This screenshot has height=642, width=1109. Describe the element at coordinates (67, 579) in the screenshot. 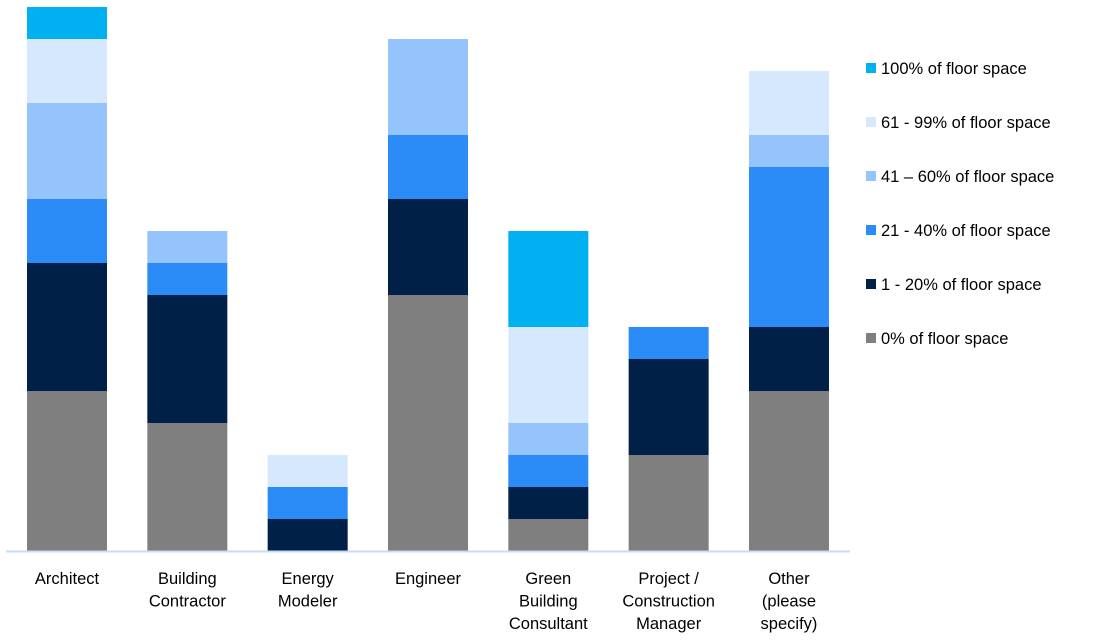

I see `x-tick-label: Architect` at that location.